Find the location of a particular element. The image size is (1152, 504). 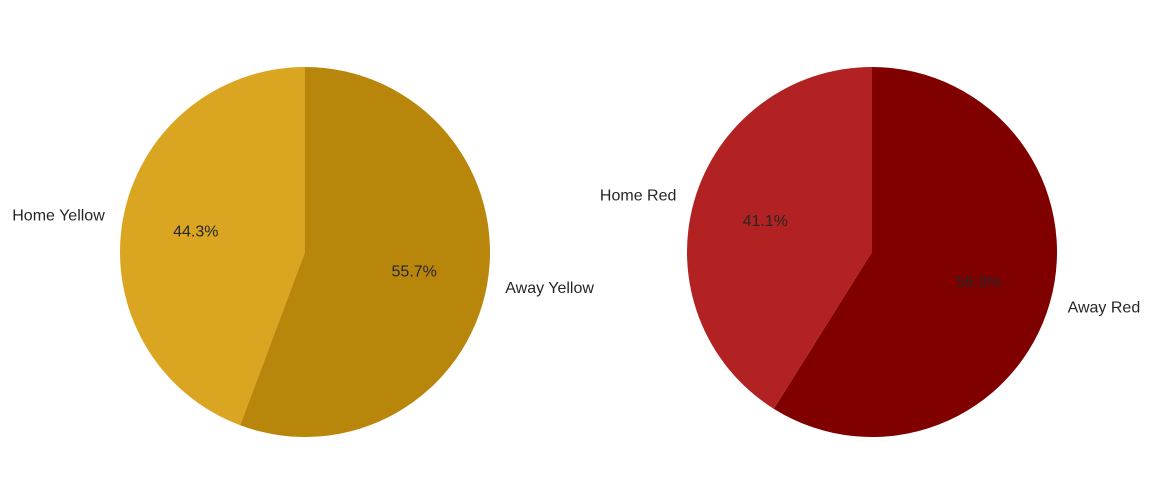

pie-percent-label-home-yellow: 44.3% is located at coordinates (195, 232).